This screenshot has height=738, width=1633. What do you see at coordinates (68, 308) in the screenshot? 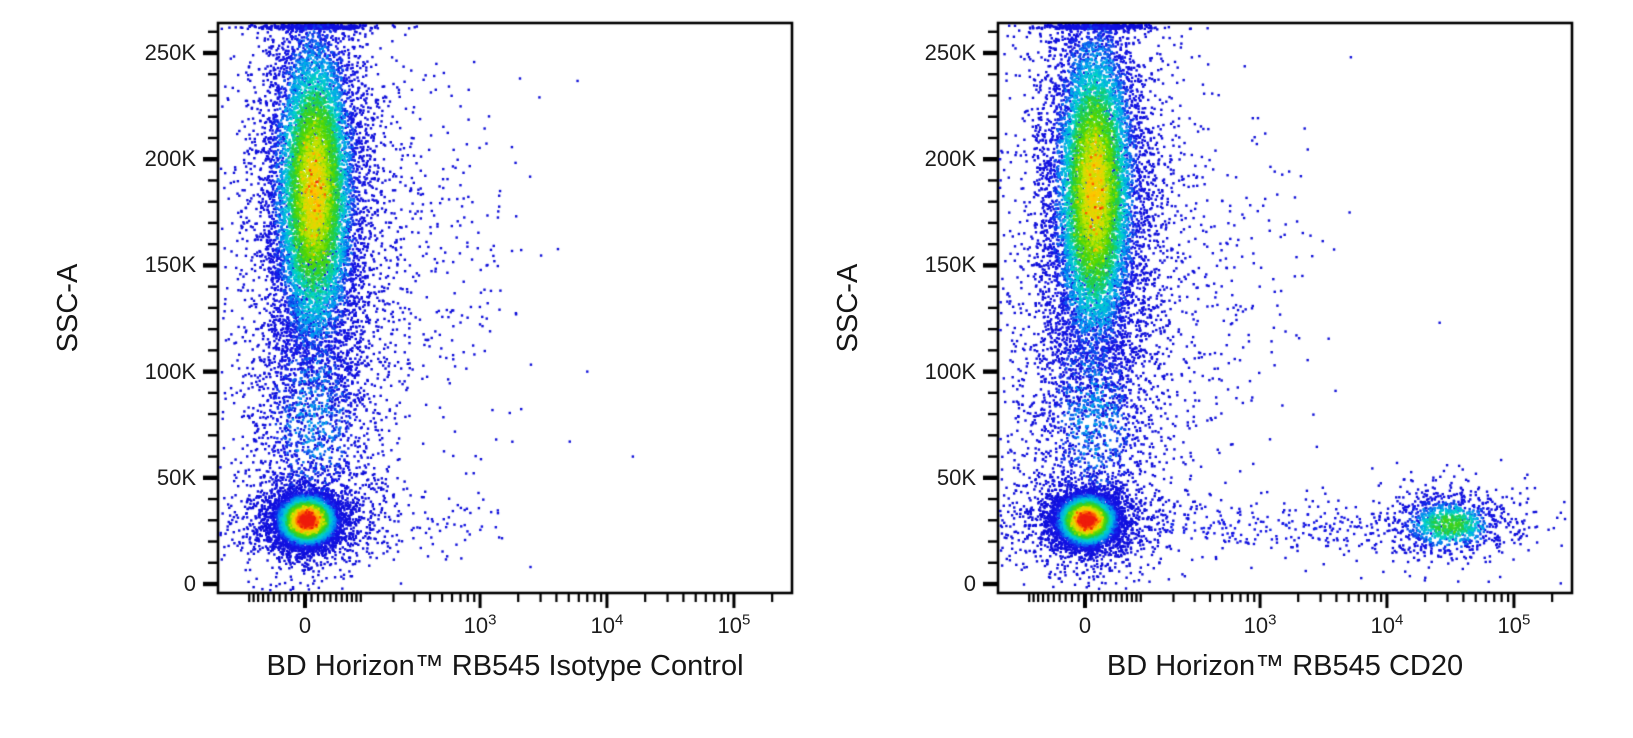
I see `y-axis-label-left: SSC-A` at bounding box center [68, 308].